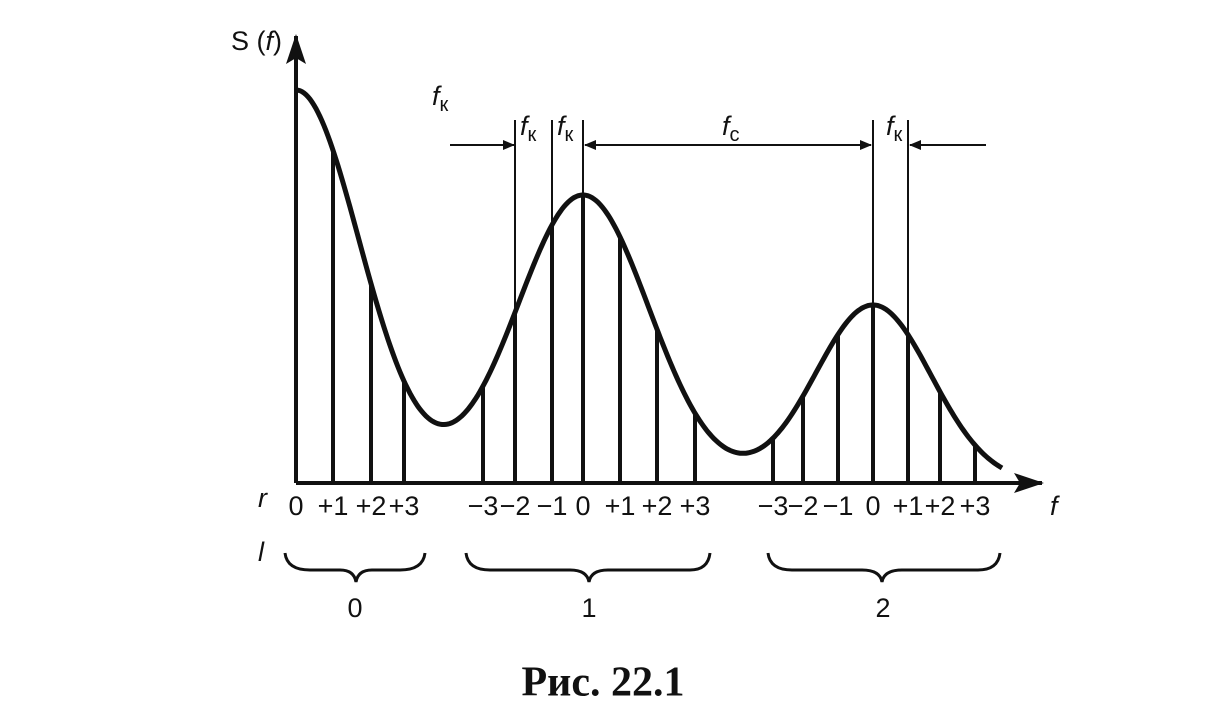 This screenshot has width=1207, height=718. What do you see at coordinates (354, 608) in the screenshot?
I see `group-label: 0` at bounding box center [354, 608].